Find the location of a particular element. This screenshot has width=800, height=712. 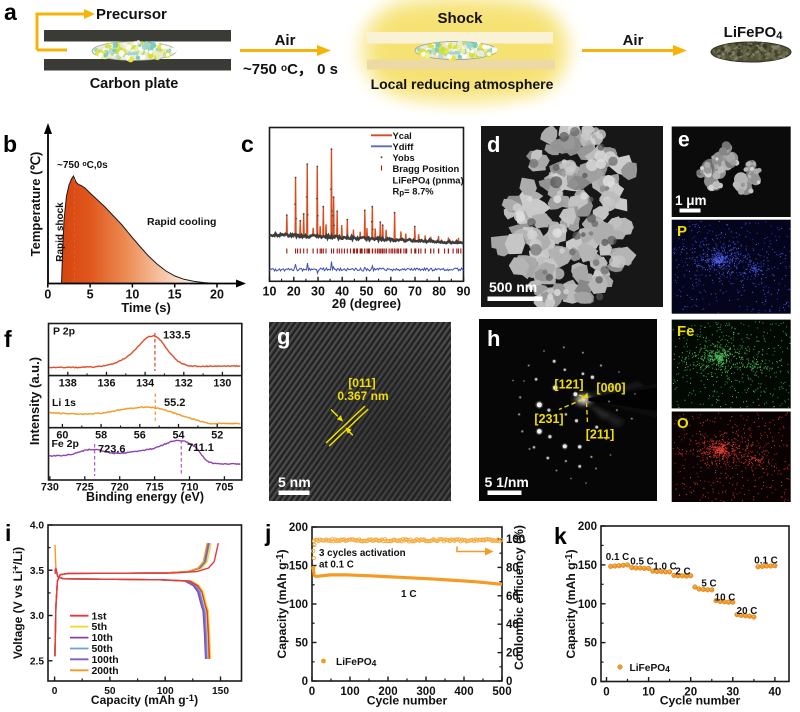

svg-text: LiFePO4 (pnma) is located at coordinates (428, 181).